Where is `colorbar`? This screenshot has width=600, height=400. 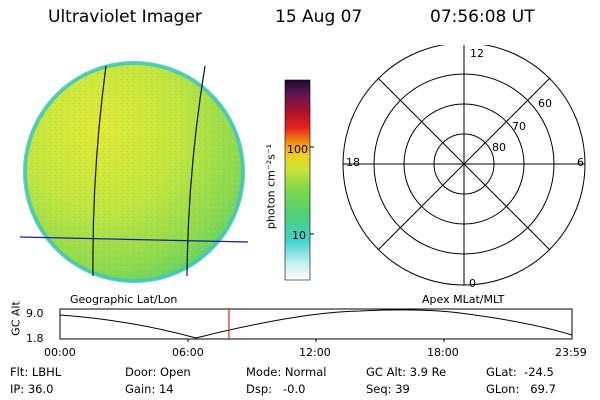
colorbar is located at coordinates (299, 180).